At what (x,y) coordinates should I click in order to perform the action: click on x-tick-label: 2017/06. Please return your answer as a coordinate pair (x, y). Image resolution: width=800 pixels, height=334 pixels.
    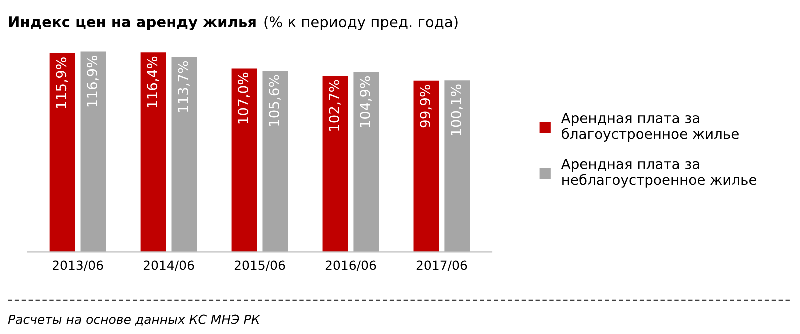
    Looking at the image, I should click on (442, 266).